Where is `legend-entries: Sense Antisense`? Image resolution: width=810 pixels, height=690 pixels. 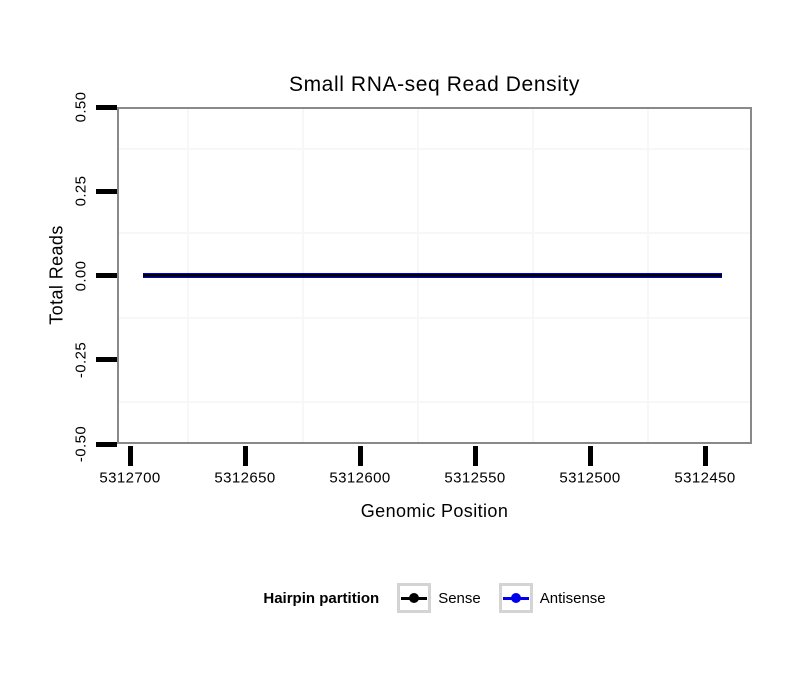
legend-entries: Sense Antisense is located at coordinates (501, 598).